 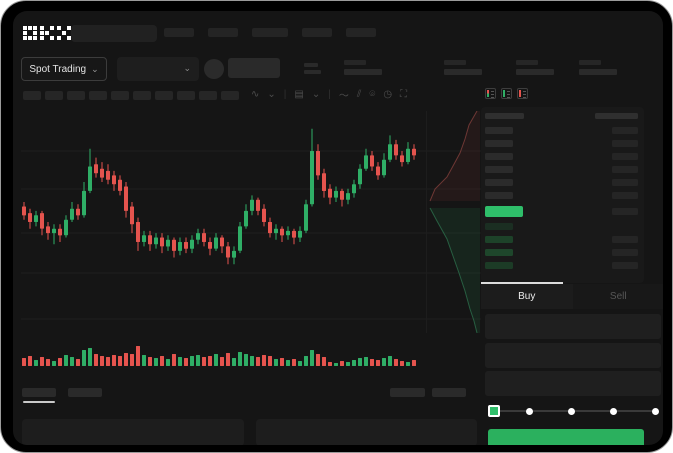 What do you see at coordinates (359, 94) in the screenshot?
I see `compare-icon: ⫽` at bounding box center [359, 94].